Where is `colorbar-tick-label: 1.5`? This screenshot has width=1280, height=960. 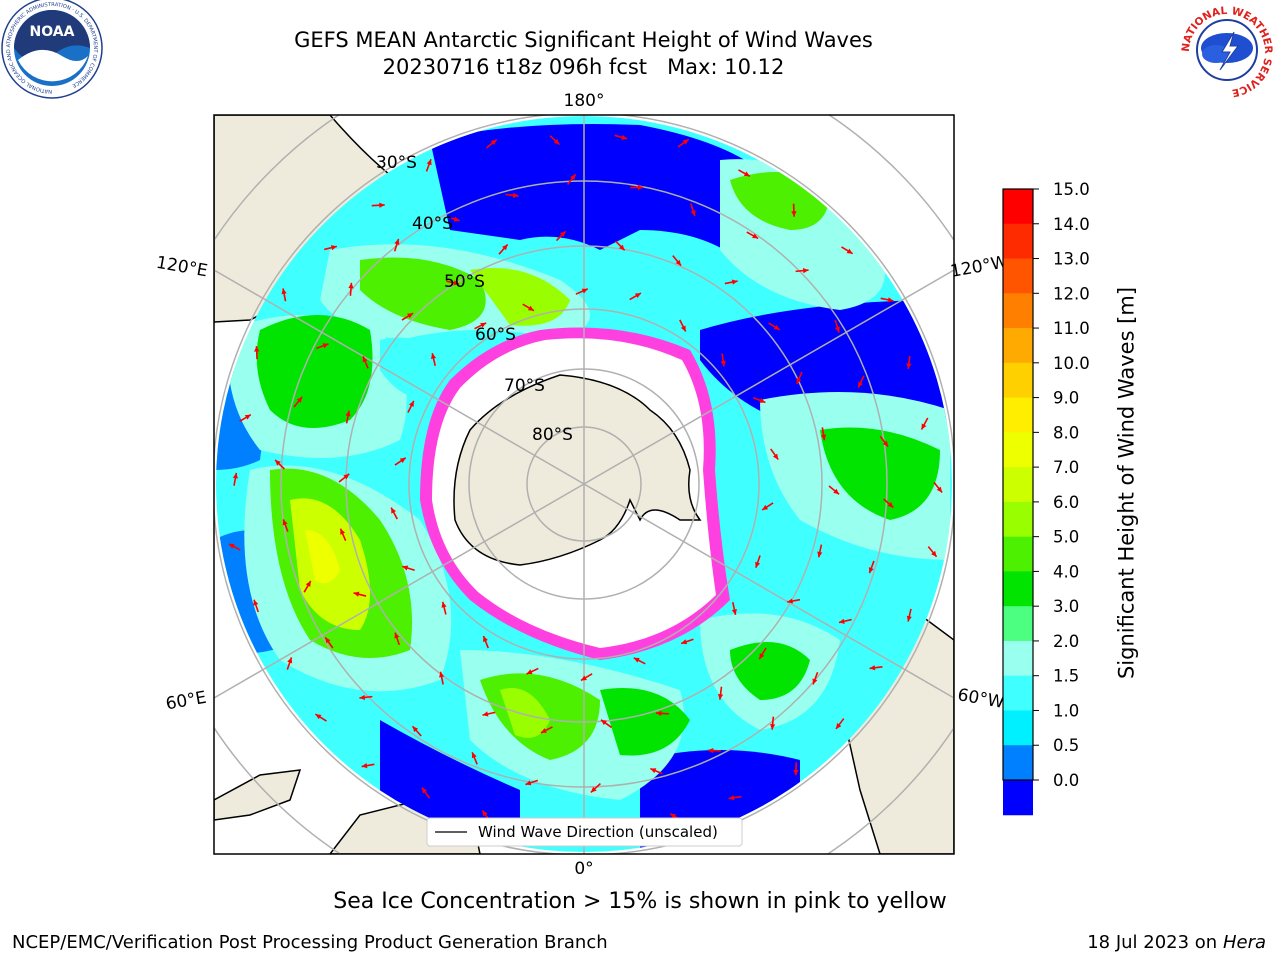 colorbar-tick-label: 1.5 is located at coordinates (1066, 676).